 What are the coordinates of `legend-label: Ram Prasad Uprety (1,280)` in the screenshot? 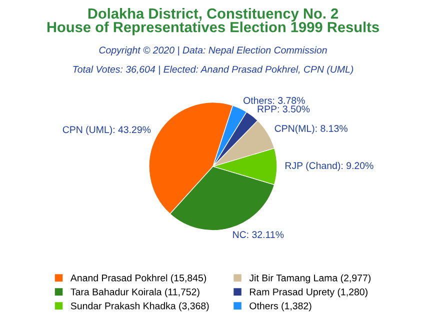 It's located at (309, 293).